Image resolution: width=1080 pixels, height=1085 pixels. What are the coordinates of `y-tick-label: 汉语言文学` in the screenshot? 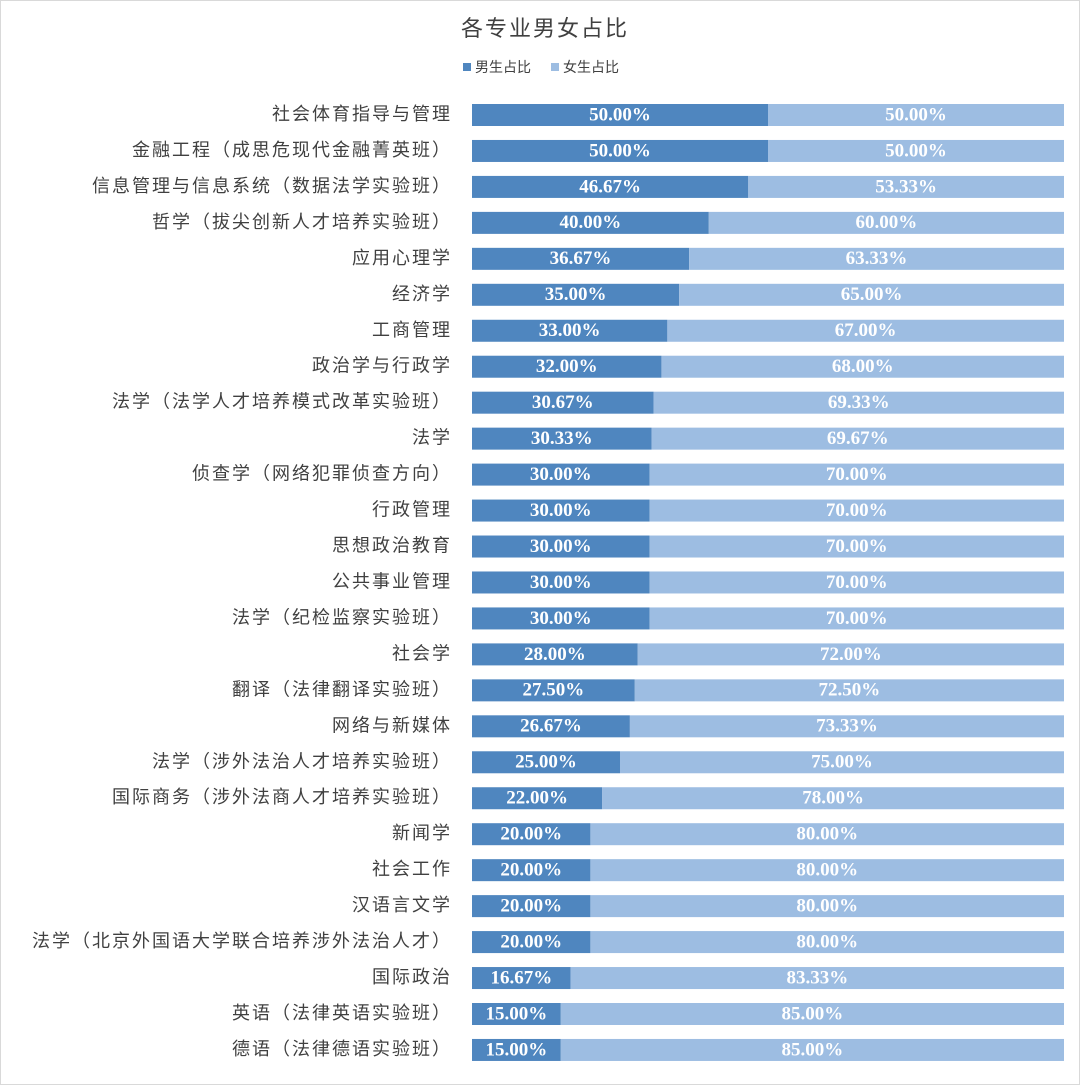 It's located at (402, 905).